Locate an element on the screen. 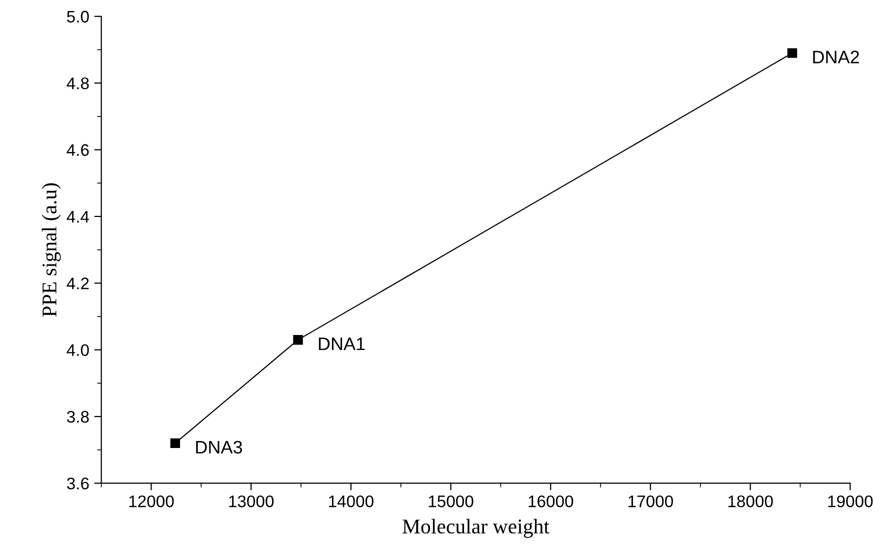 The image size is (881, 546). y-tick-label: 3.8 is located at coordinates (77, 416).